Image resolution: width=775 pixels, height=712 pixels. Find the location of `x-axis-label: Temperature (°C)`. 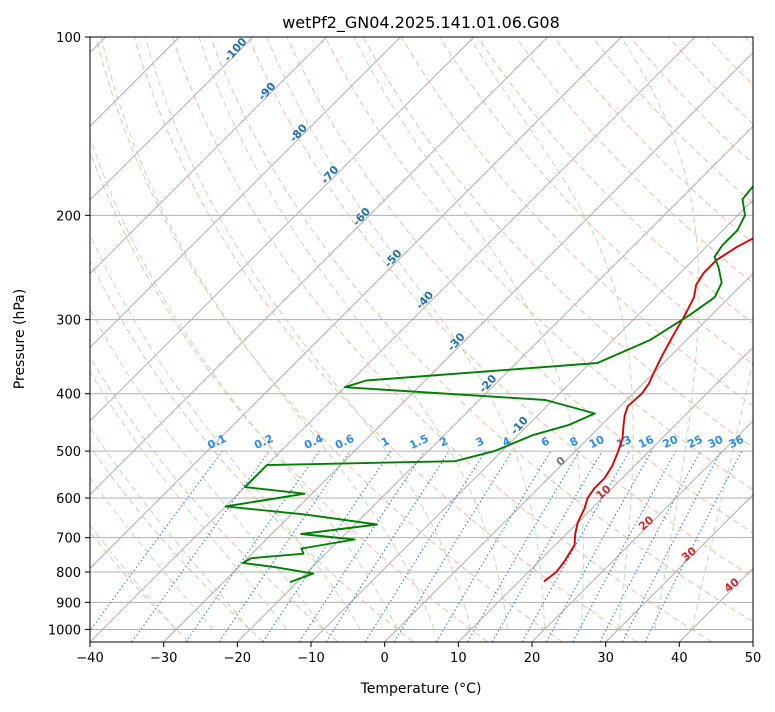

x-axis-label: Temperature (°C) is located at coordinates (421, 689).